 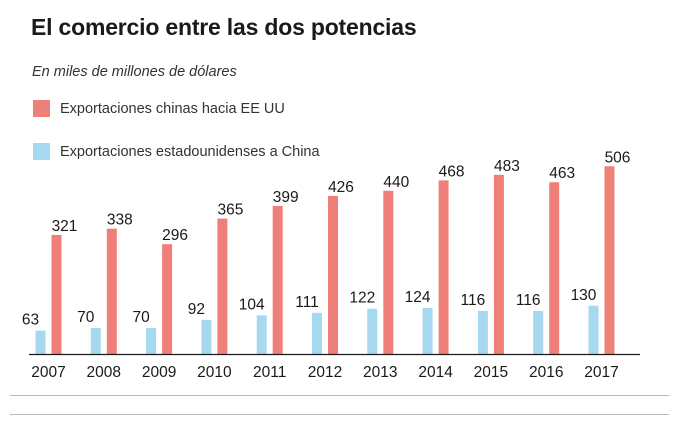 What do you see at coordinates (224, 27) in the screenshot?
I see `chart-title: El comercio entre las dos potencias` at bounding box center [224, 27].